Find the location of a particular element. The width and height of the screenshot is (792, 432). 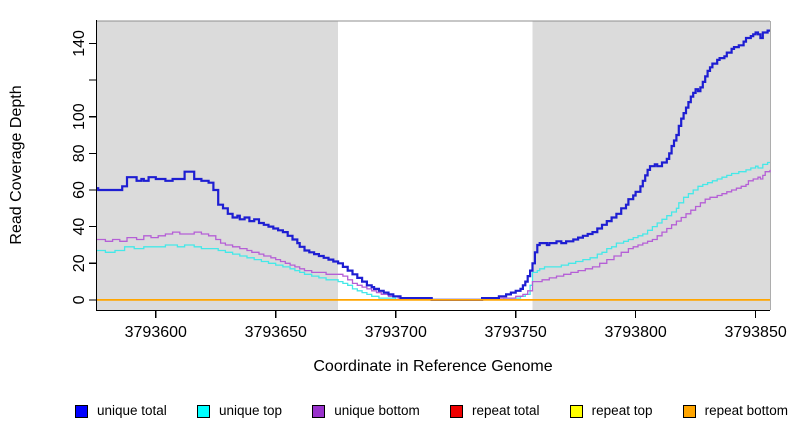

y-tick-label: 100 is located at coordinates (79, 116).